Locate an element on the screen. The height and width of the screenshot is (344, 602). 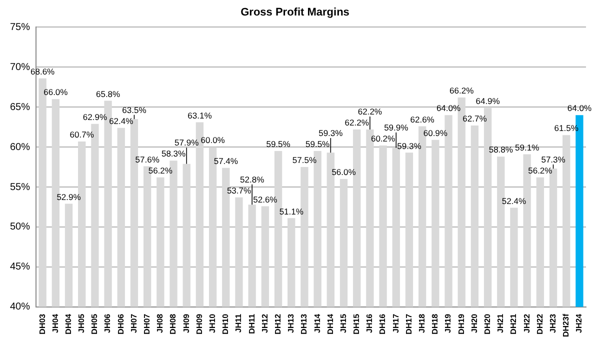
y-tick-label: 70% is located at coordinates (20, 67).